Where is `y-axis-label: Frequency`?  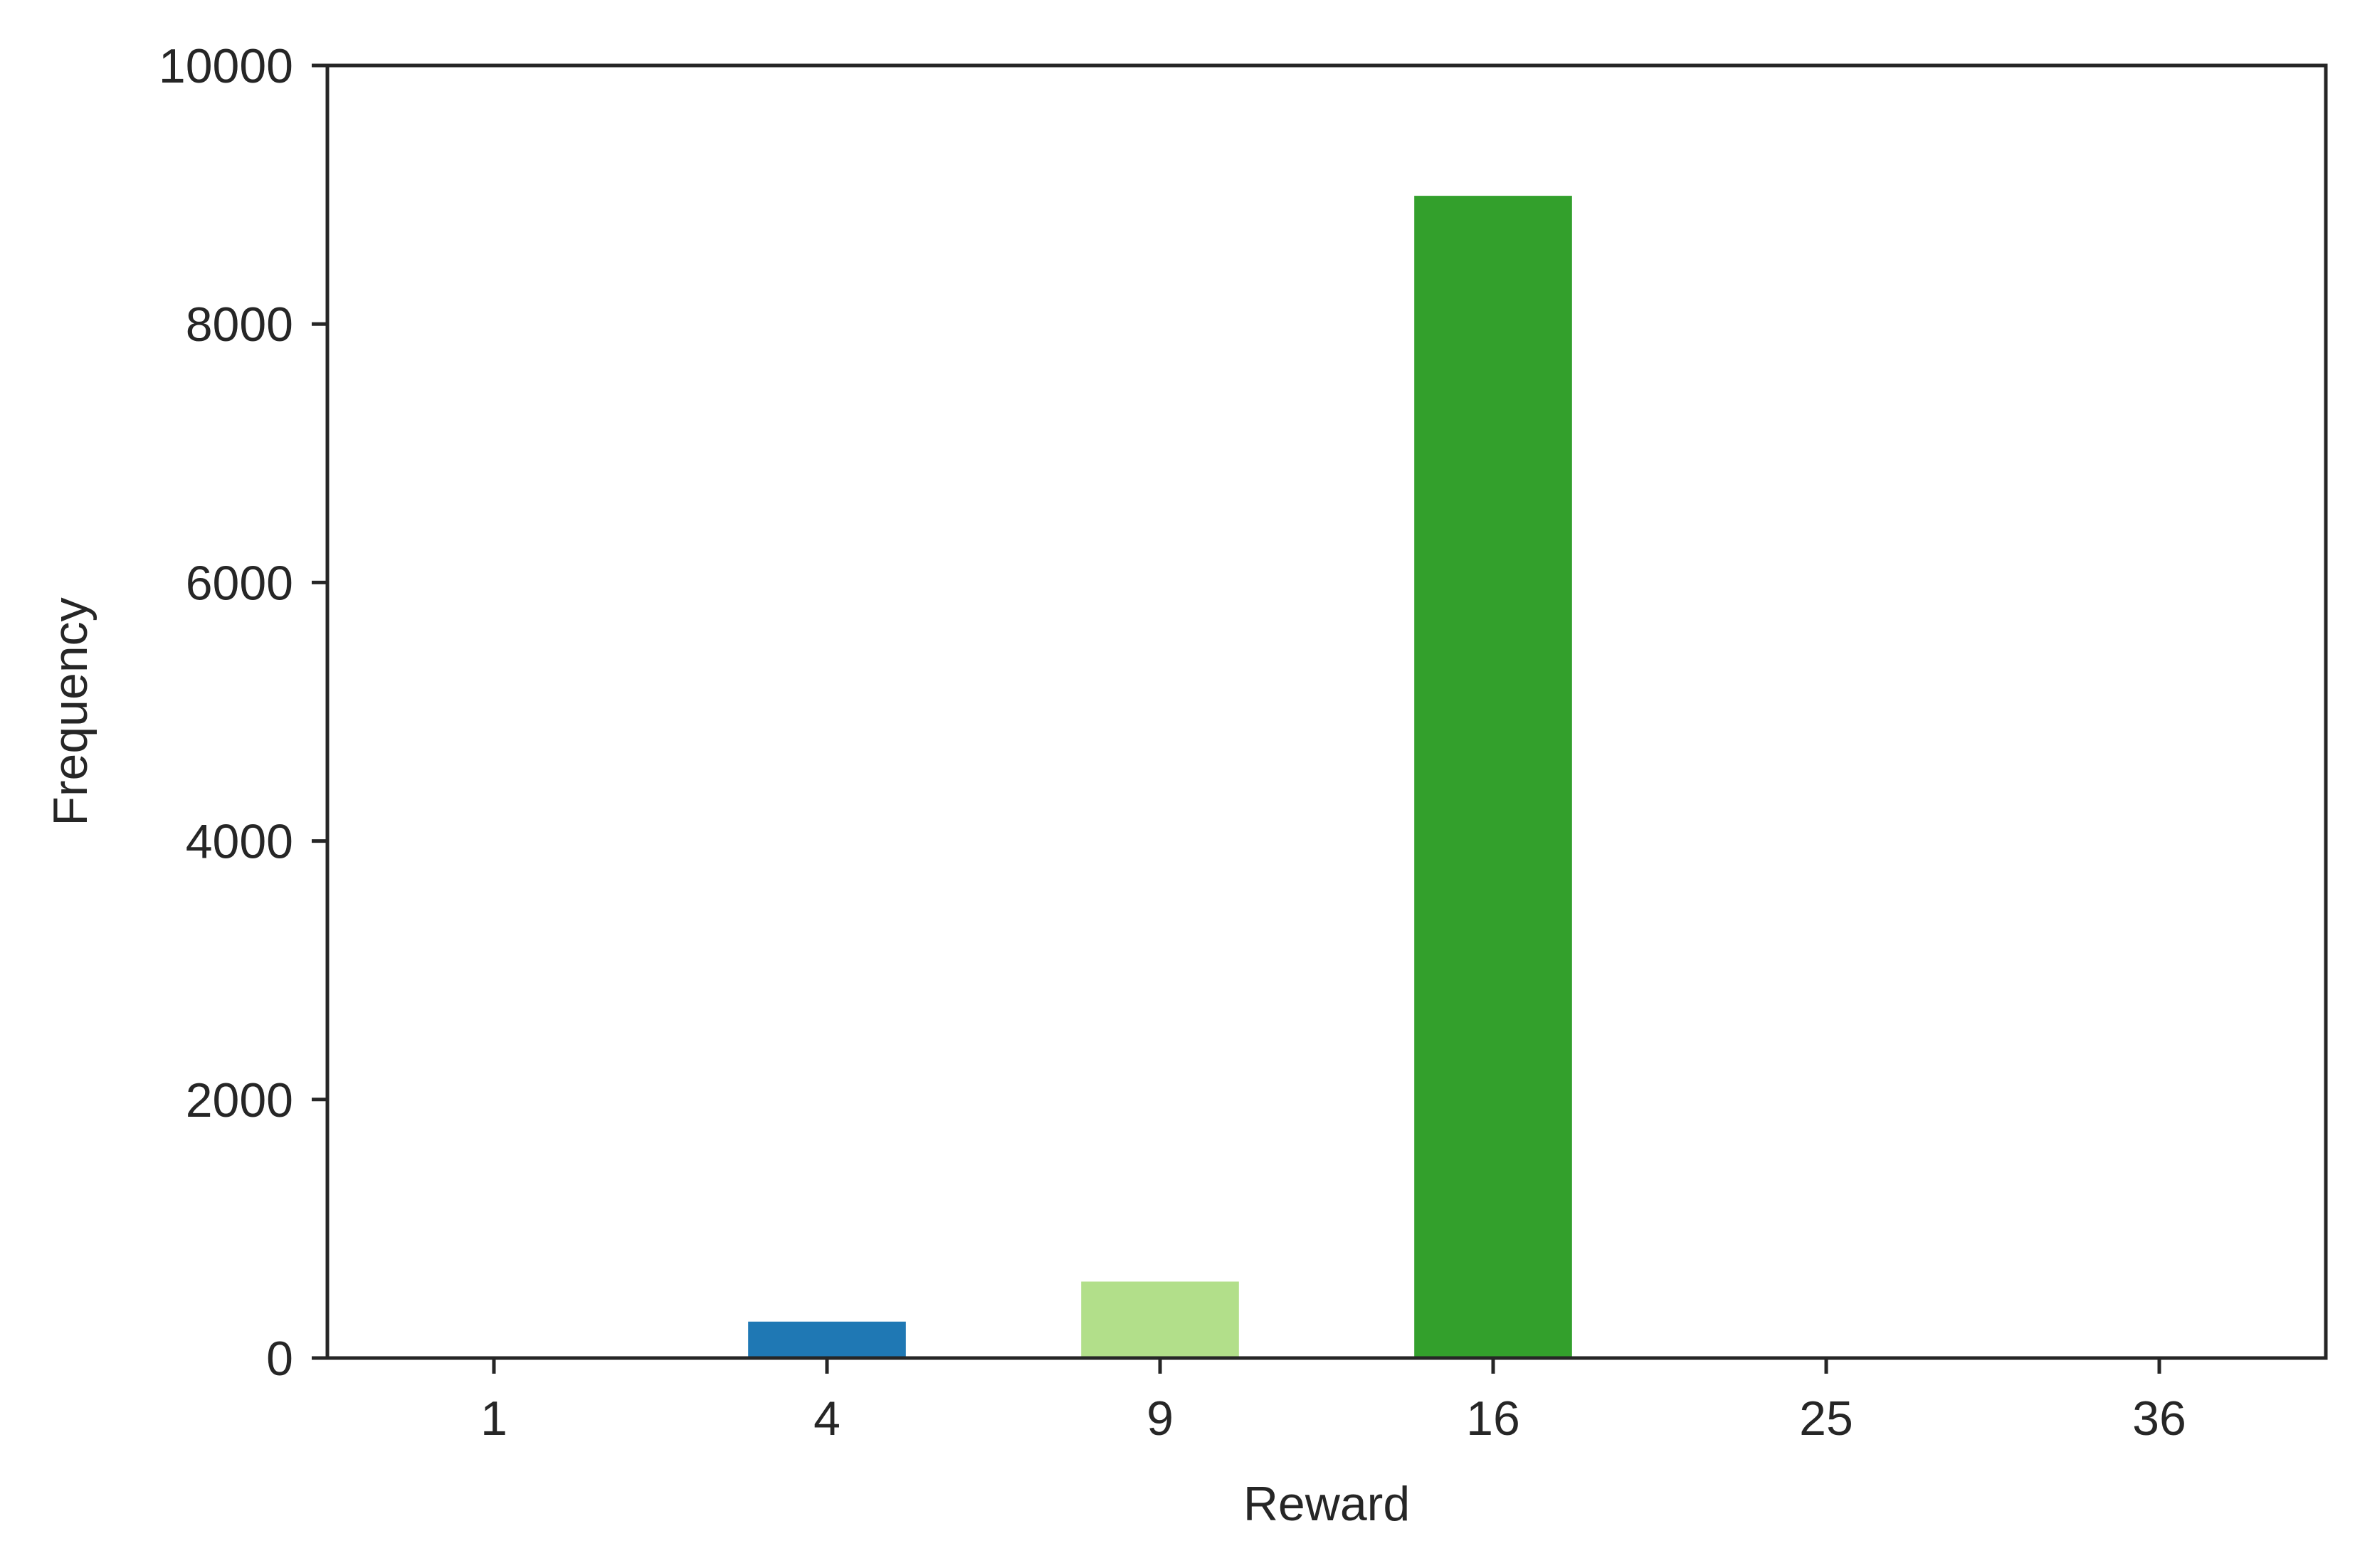
y-axis-label: Frequency is located at coordinates (70, 711).